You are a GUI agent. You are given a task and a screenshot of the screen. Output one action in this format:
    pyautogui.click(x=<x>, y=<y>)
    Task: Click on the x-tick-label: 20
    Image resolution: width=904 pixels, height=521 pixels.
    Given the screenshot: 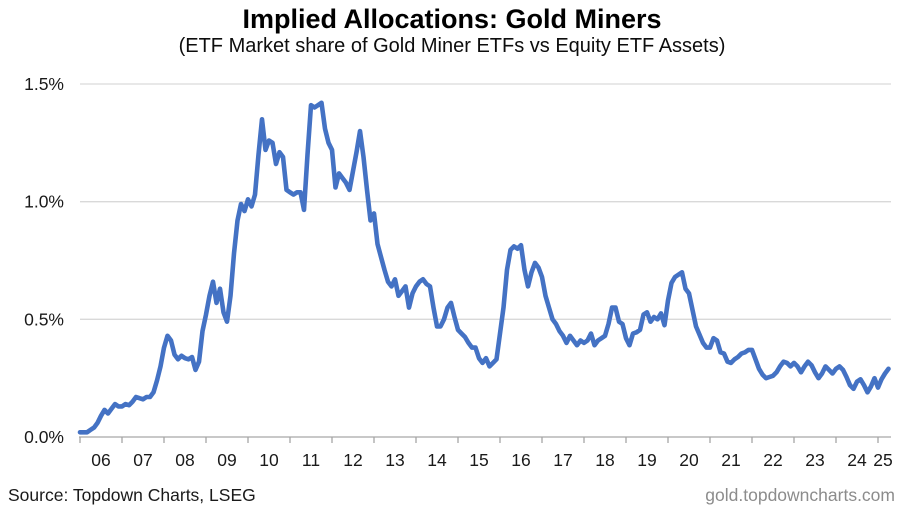 What is the action you would take?
    pyautogui.click(x=689, y=460)
    